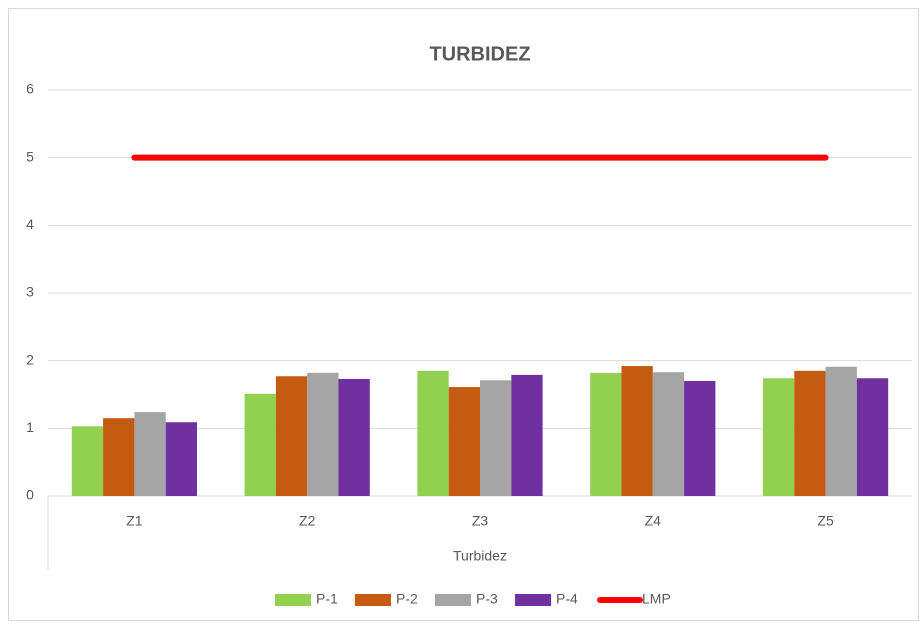 This screenshot has height=629, width=921. I want to click on legend-label: P-4, so click(567, 599).